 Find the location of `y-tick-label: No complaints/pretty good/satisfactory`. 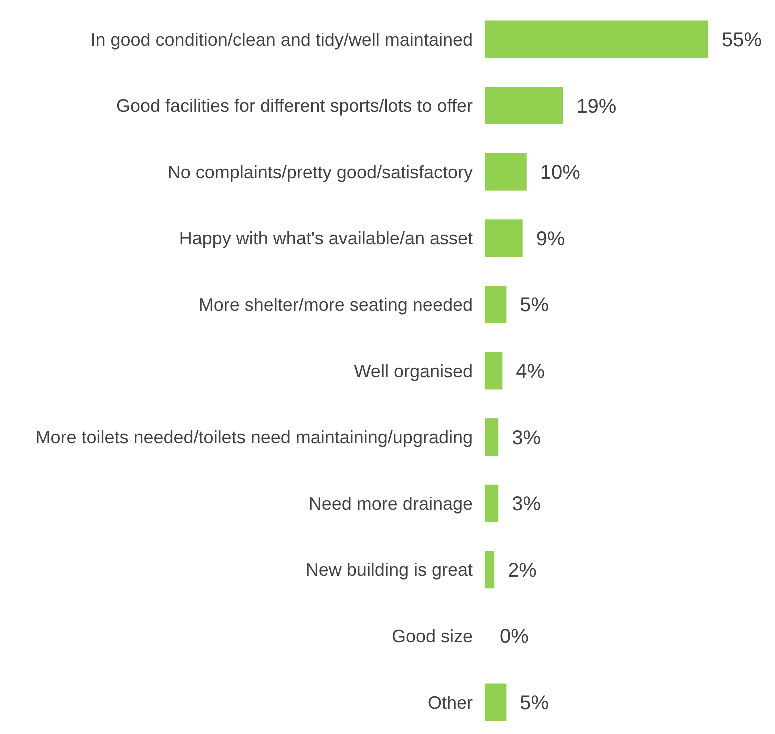

y-tick-label: No complaints/pretty good/satisfactory is located at coordinates (320, 172).